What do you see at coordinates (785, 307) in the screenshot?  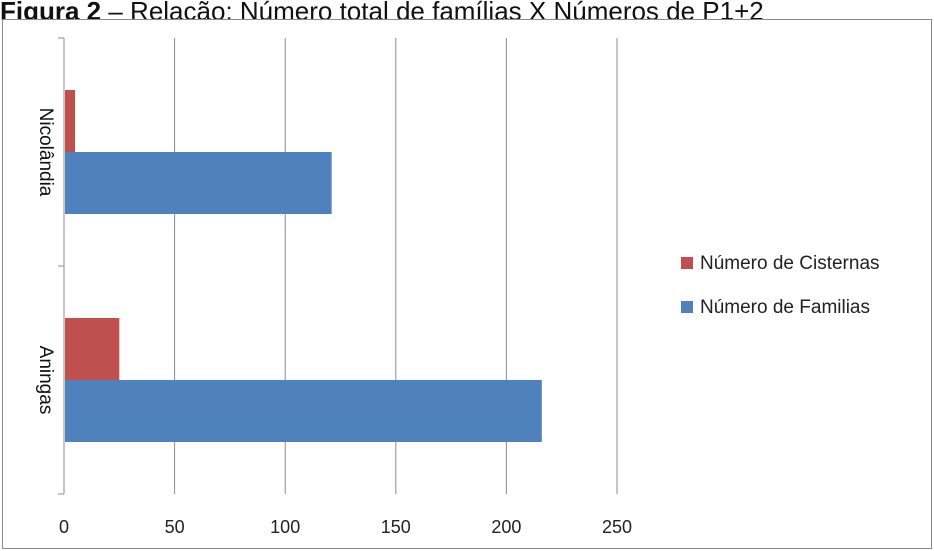 I see `legend-label-1: Número de Familias` at bounding box center [785, 307].